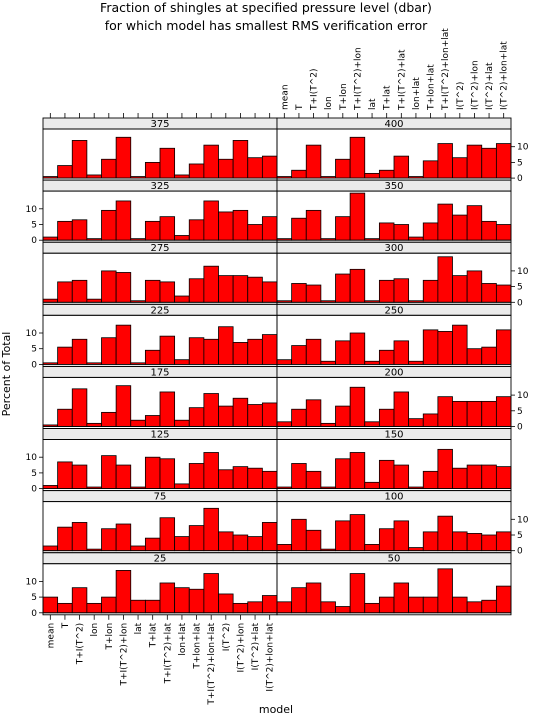 The height and width of the screenshot is (713, 533). I want to click on strip-label-250: 250, so click(393, 310).